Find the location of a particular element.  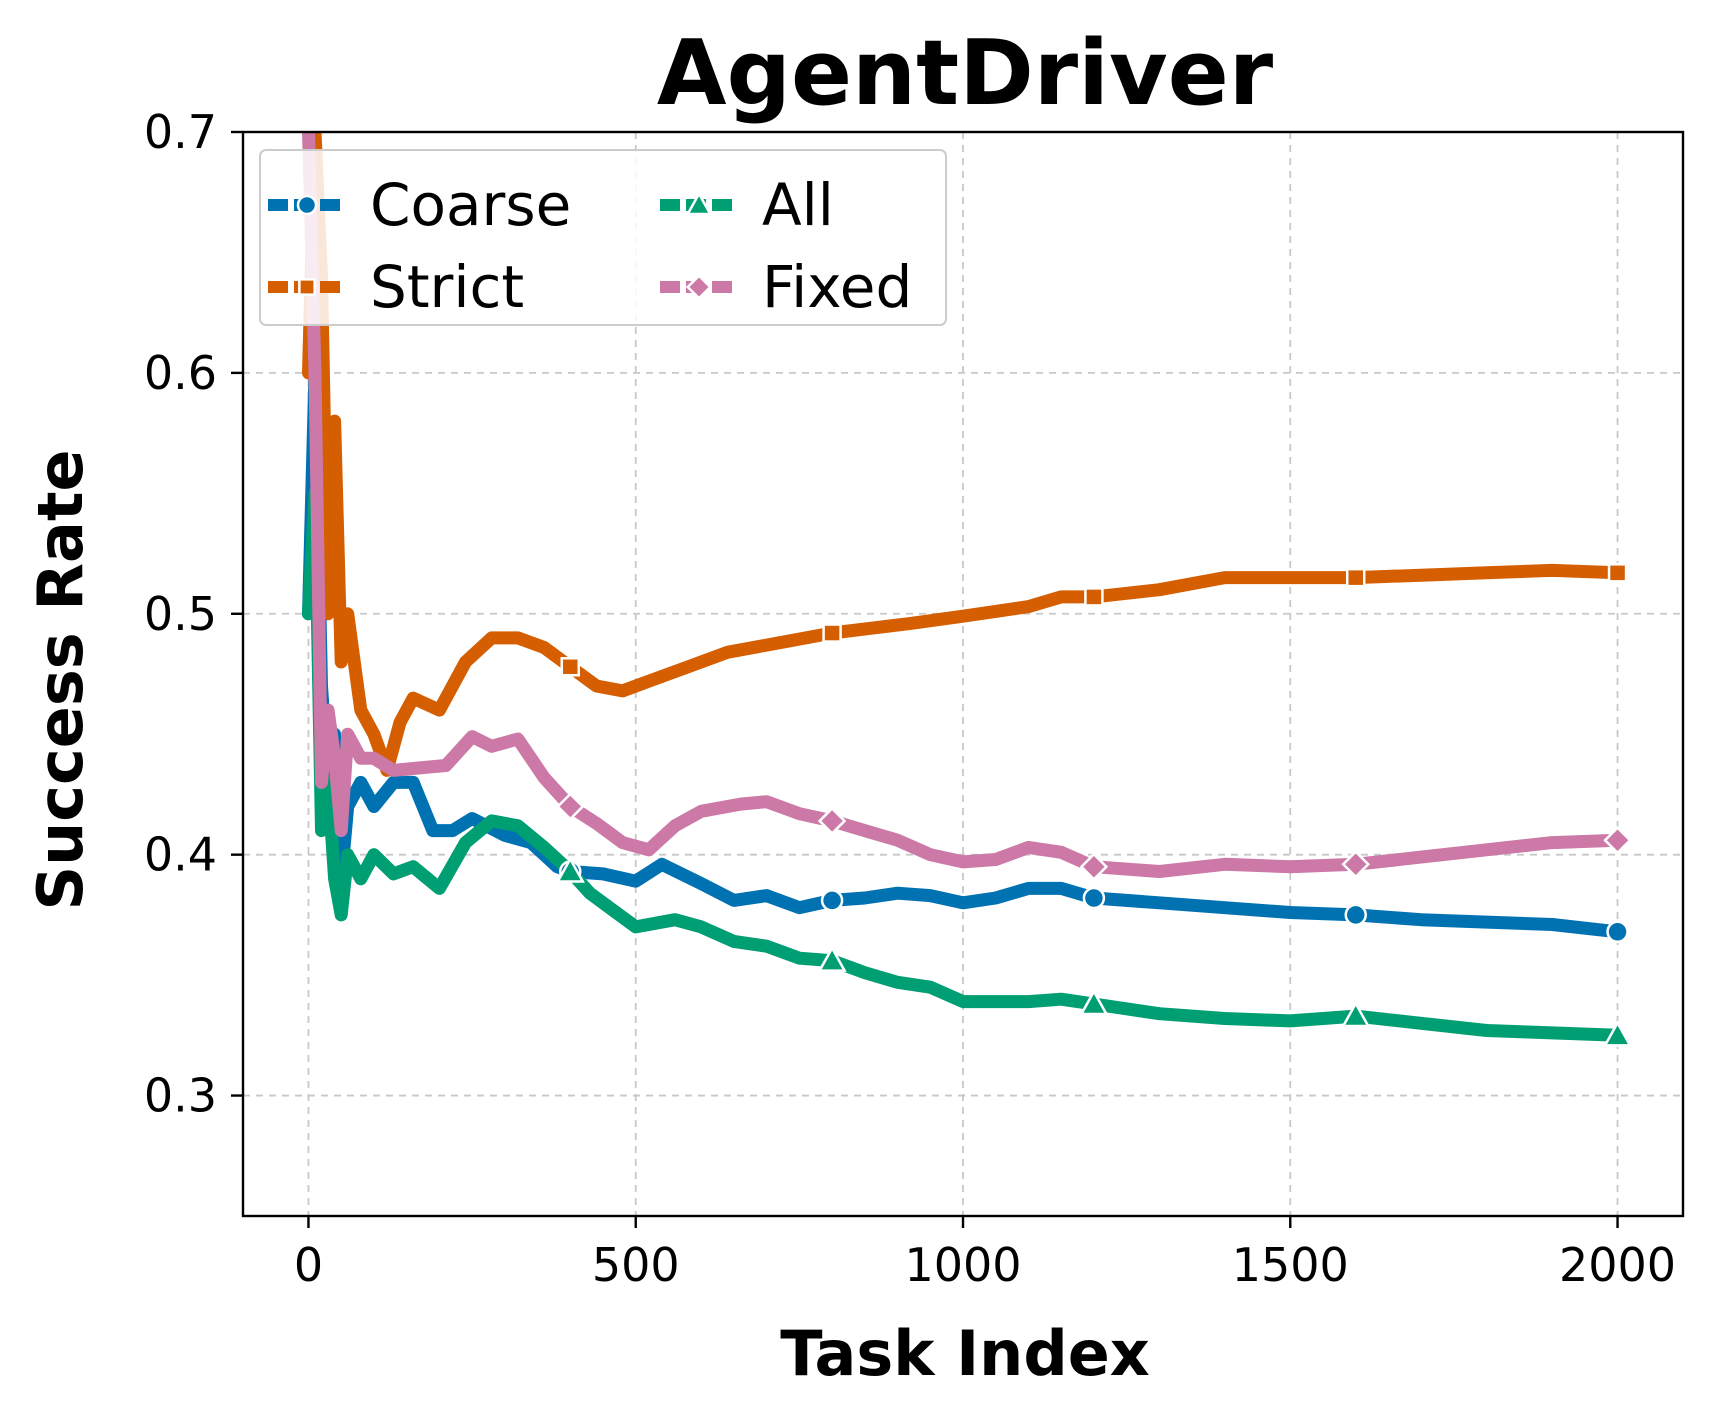

y-axis-label: Success Rate is located at coordinates (60, 679).